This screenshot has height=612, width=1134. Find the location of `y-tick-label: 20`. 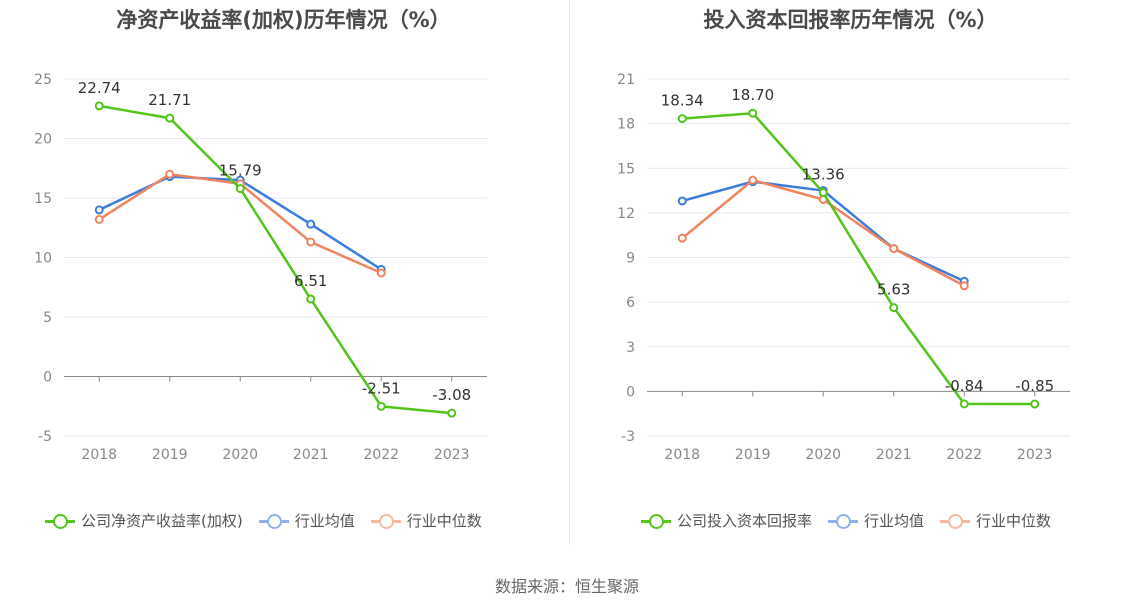

y-tick-label: 20 is located at coordinates (43, 140).